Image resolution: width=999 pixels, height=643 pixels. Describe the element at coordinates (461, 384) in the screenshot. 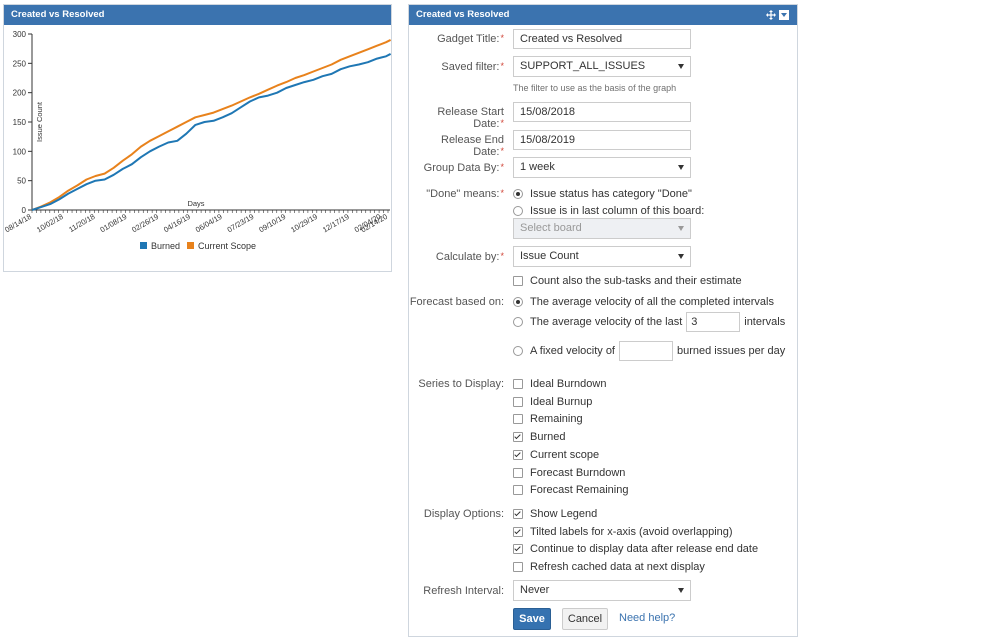

I see `series-label: Series to Display:` at that location.